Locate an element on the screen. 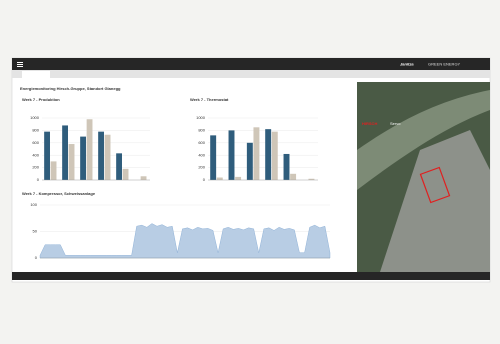 This screenshot has height=344, width=500. tab is located at coordinates (36, 74).